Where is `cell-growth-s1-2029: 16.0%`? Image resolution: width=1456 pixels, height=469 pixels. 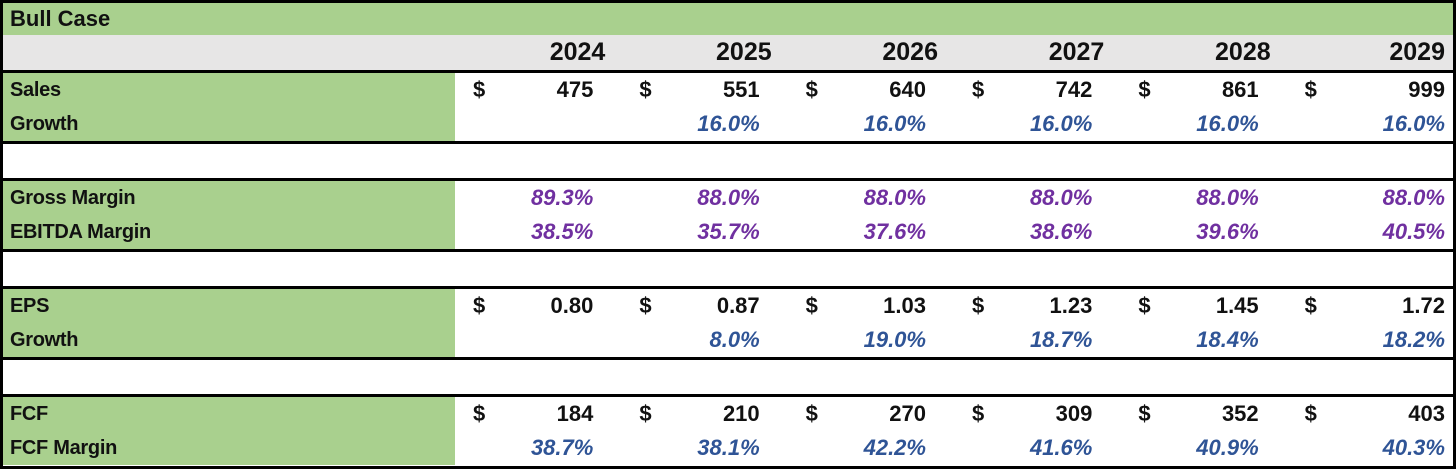 cell-growth-s1-2029: 16.0% is located at coordinates (1413, 123).